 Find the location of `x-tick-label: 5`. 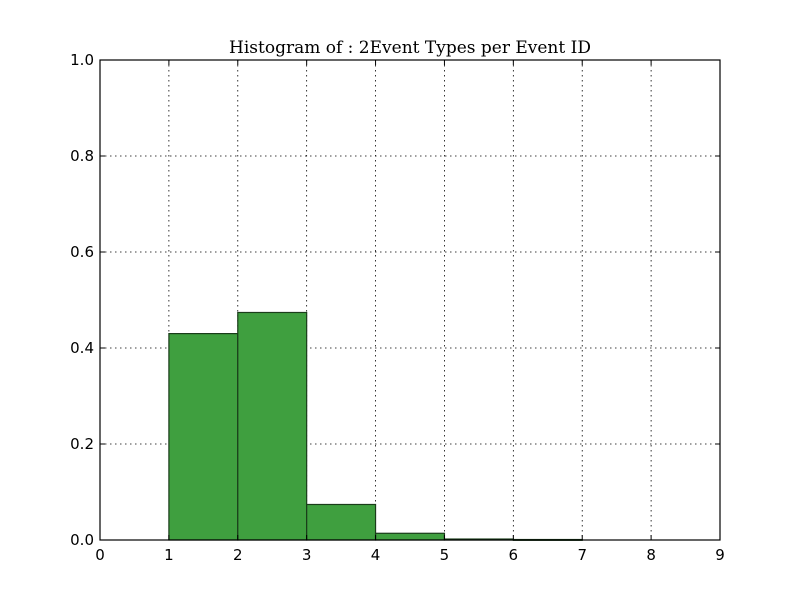

x-tick-label: 5 is located at coordinates (445, 555).